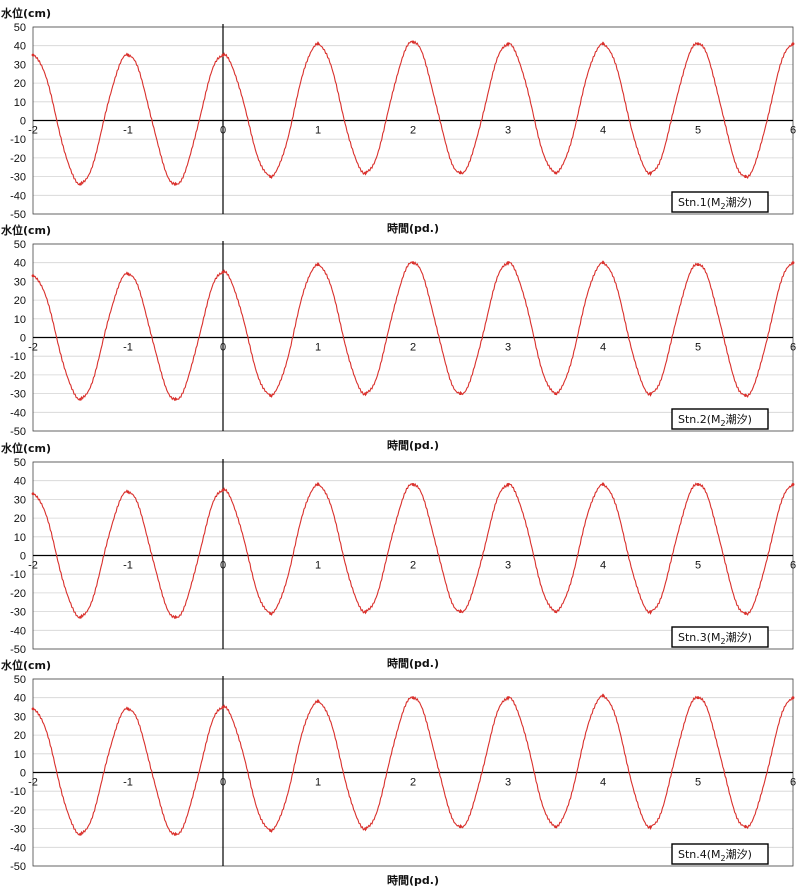  What do you see at coordinates (128, 566) in the screenshot?
I see `x-tick-label: -1` at bounding box center [128, 566].